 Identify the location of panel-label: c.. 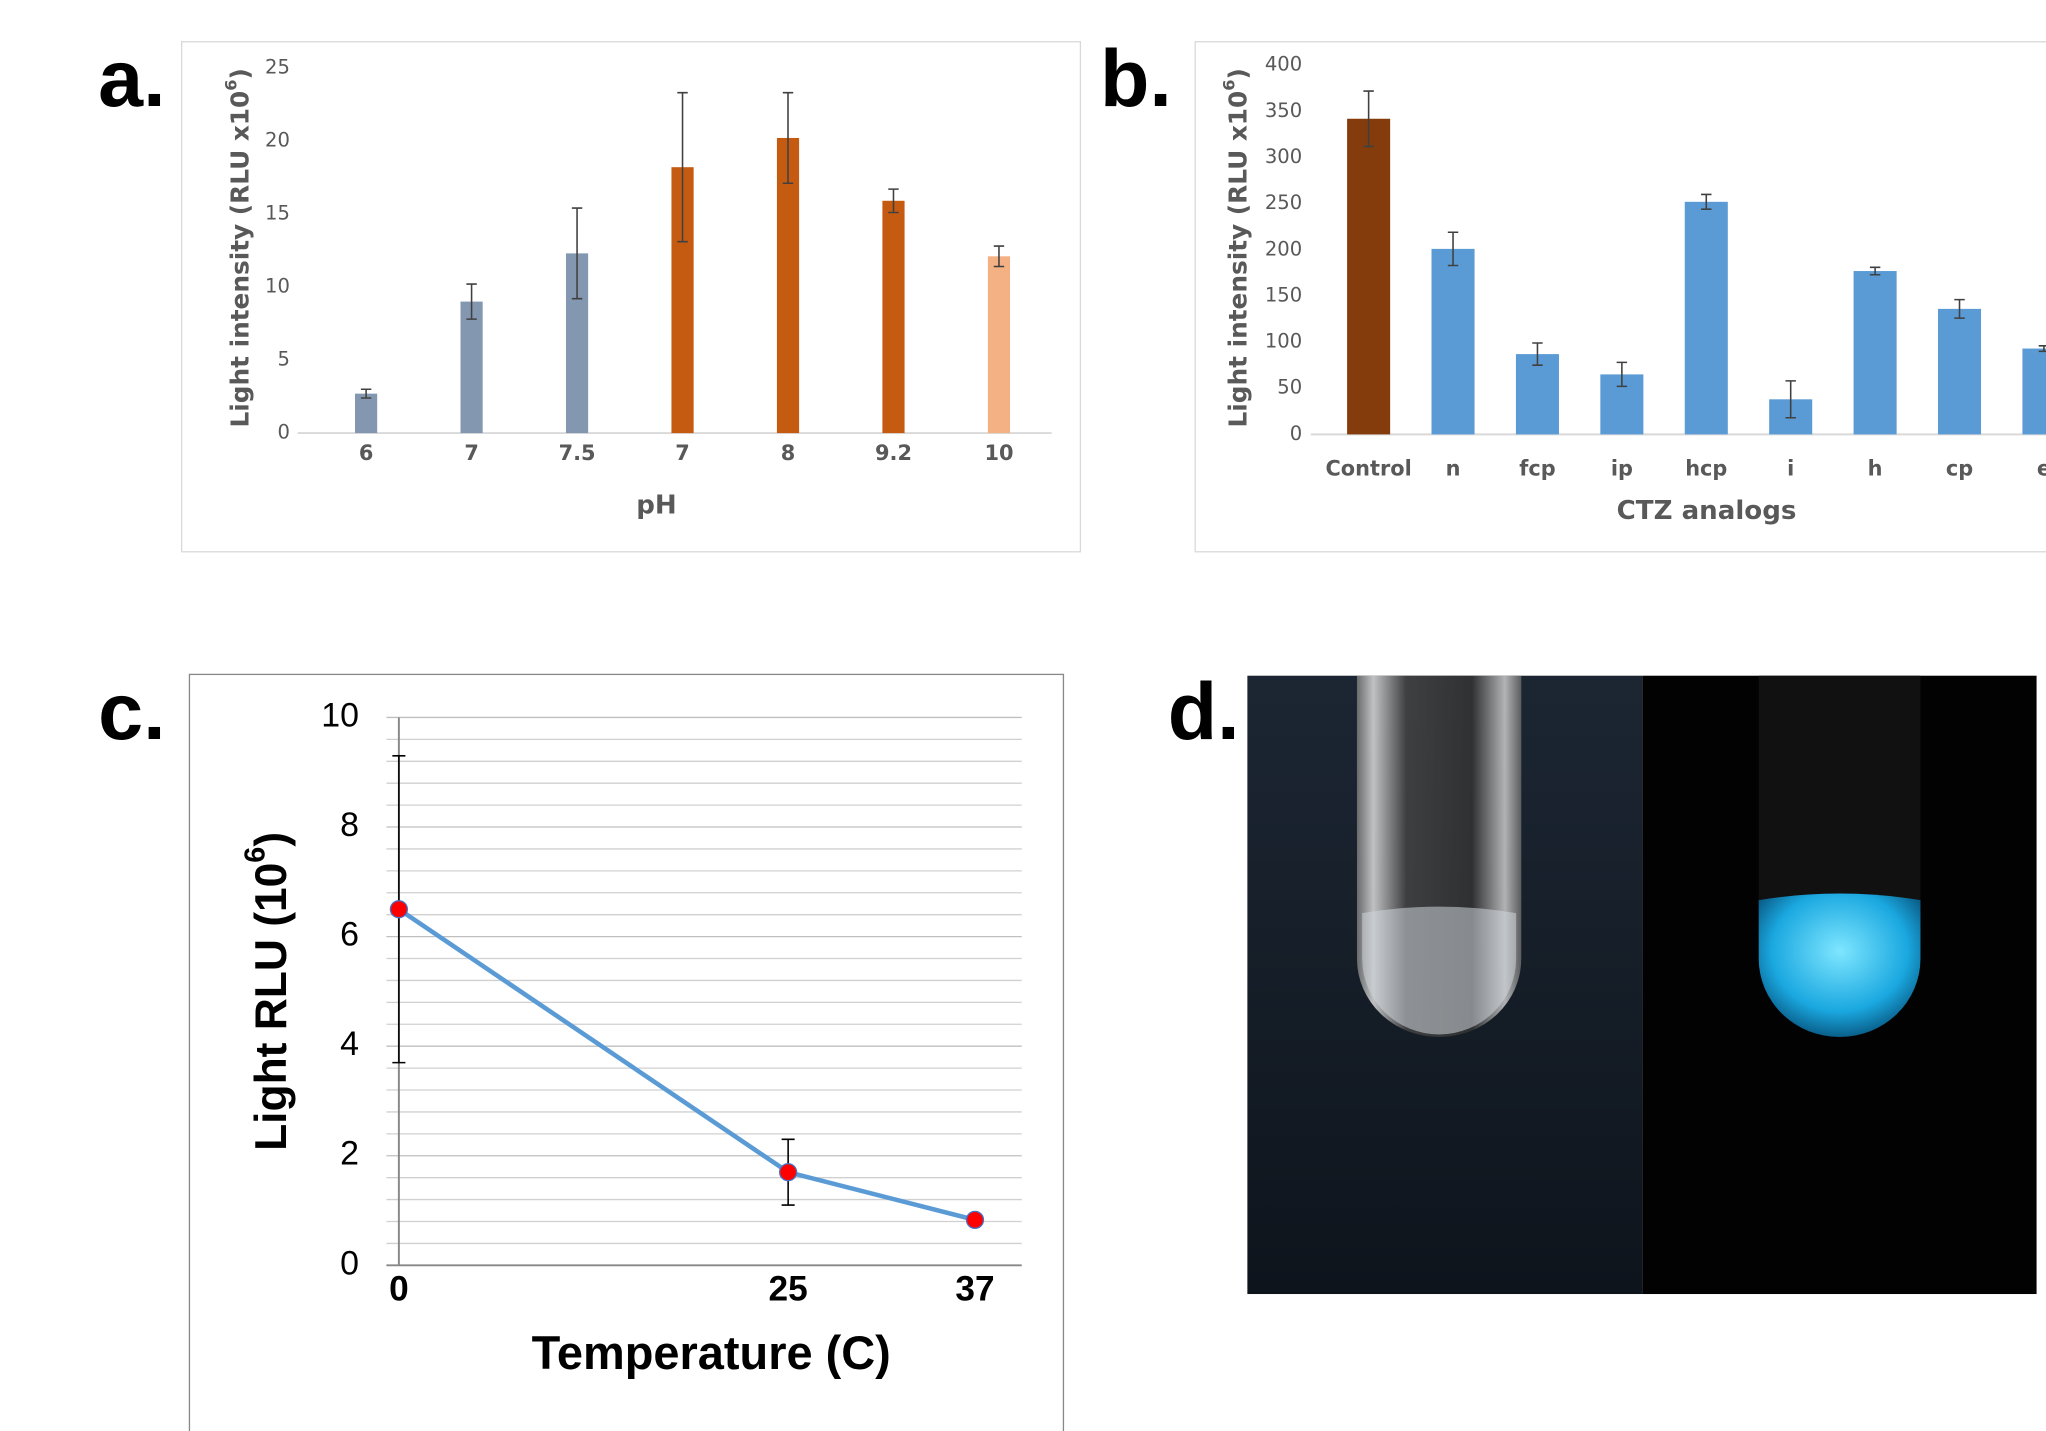
(131, 712).